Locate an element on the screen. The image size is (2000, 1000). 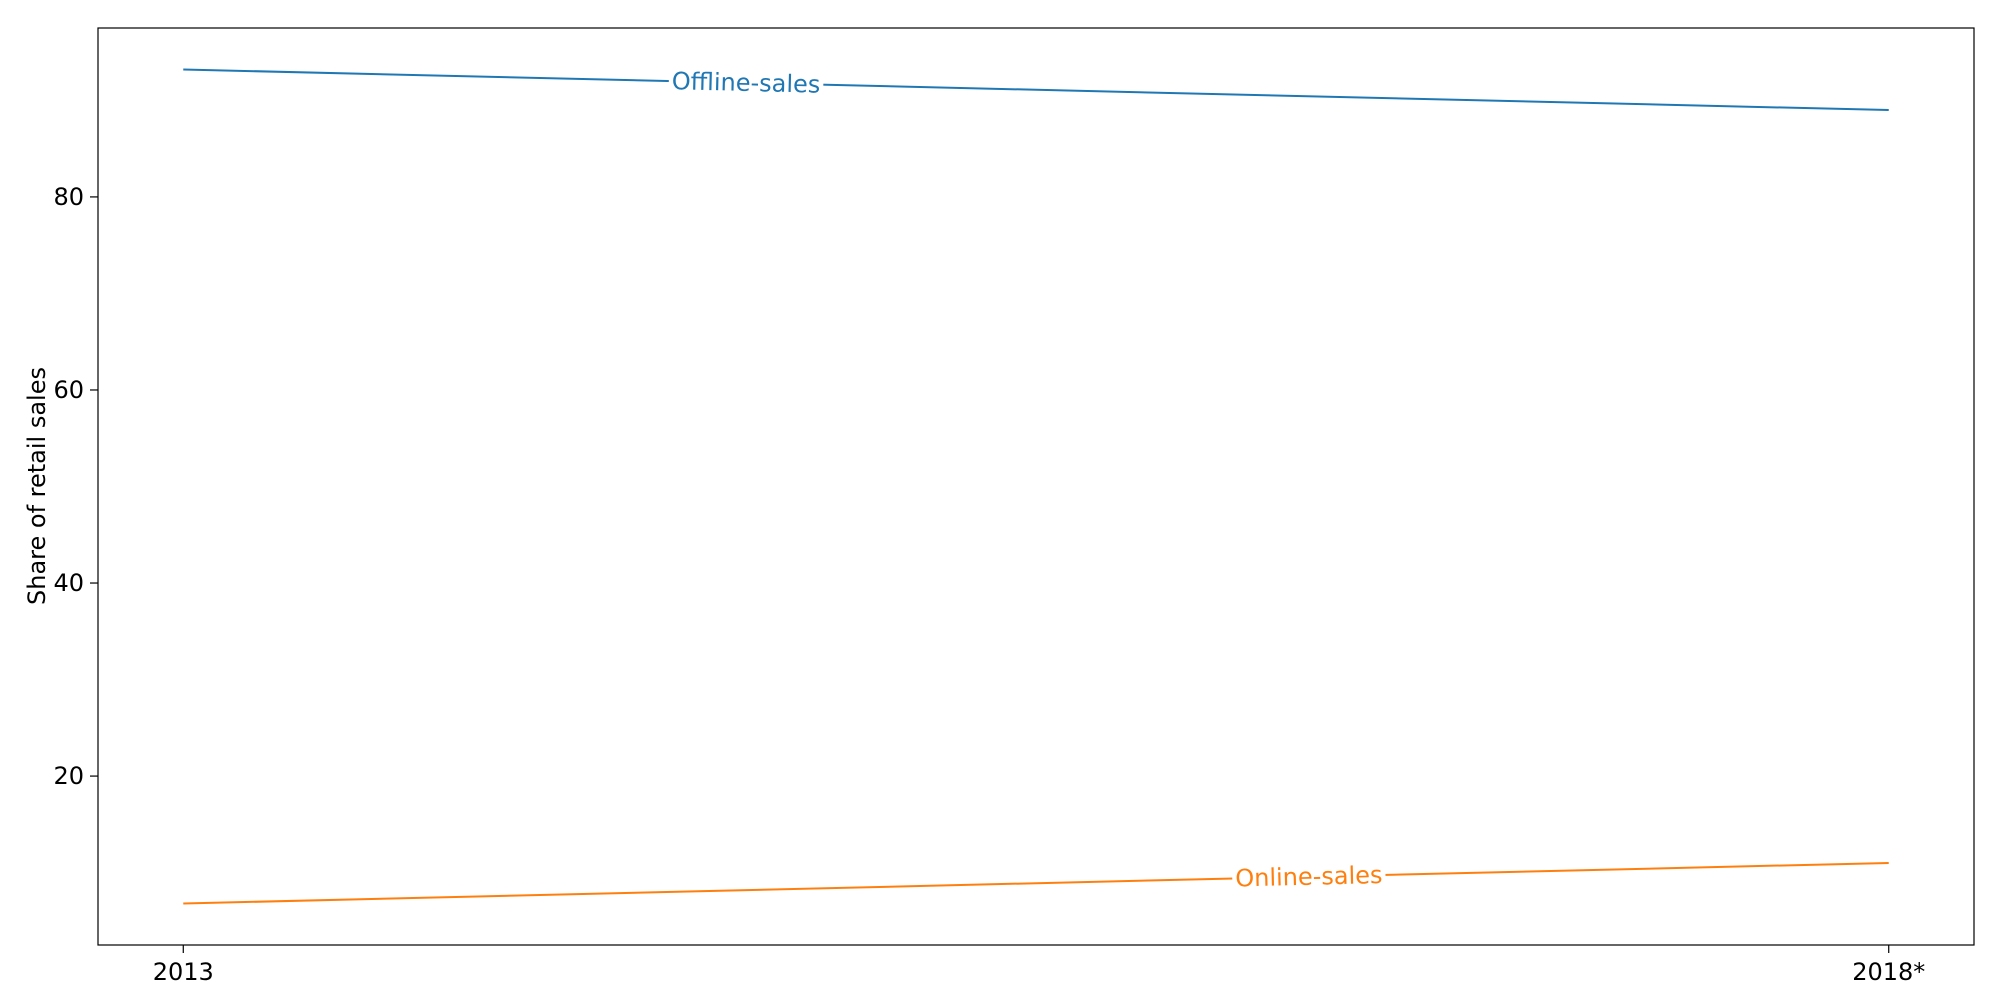
series-label-group: Online-sales is located at coordinates (1308, 876).